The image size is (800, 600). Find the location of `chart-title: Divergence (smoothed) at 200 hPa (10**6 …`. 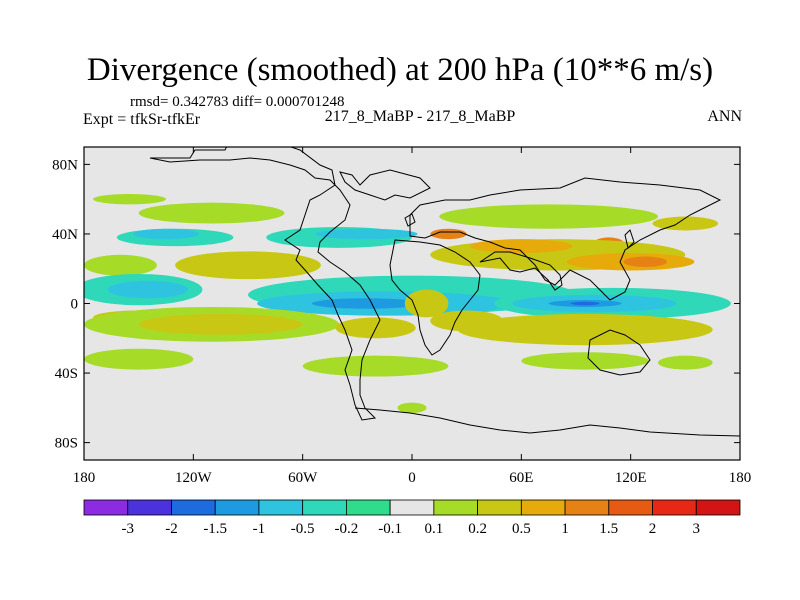

chart-title: Divergence (smoothed) at 200 hPa (10**6 … is located at coordinates (400, 70).